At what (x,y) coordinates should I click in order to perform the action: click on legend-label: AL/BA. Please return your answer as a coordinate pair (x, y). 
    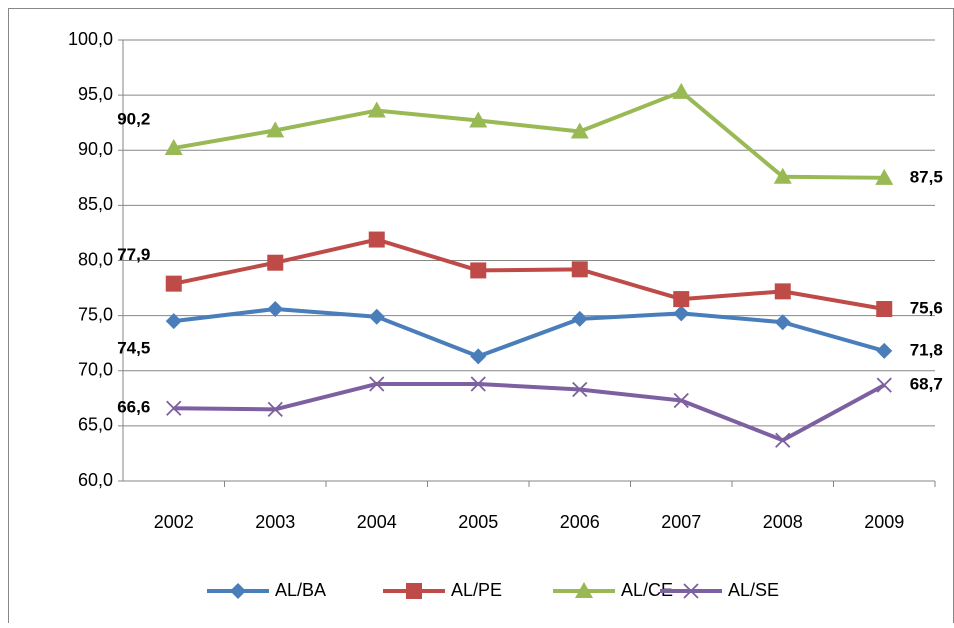
    Looking at the image, I should click on (300, 590).